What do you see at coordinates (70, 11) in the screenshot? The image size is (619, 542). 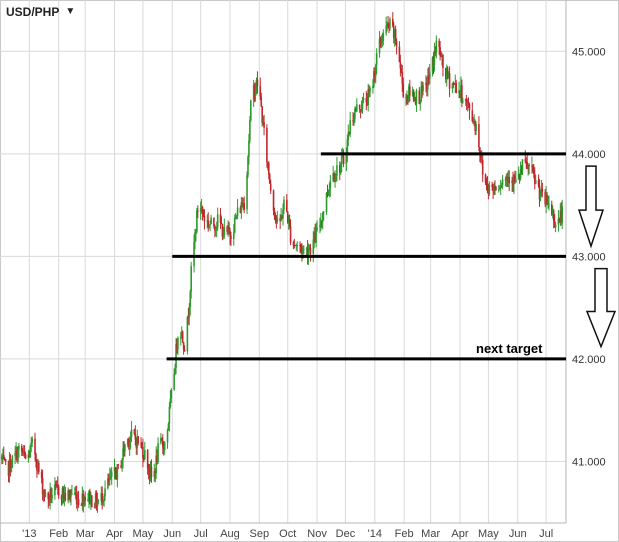 I see `chevron-down-icon: ▼` at bounding box center [70, 11].